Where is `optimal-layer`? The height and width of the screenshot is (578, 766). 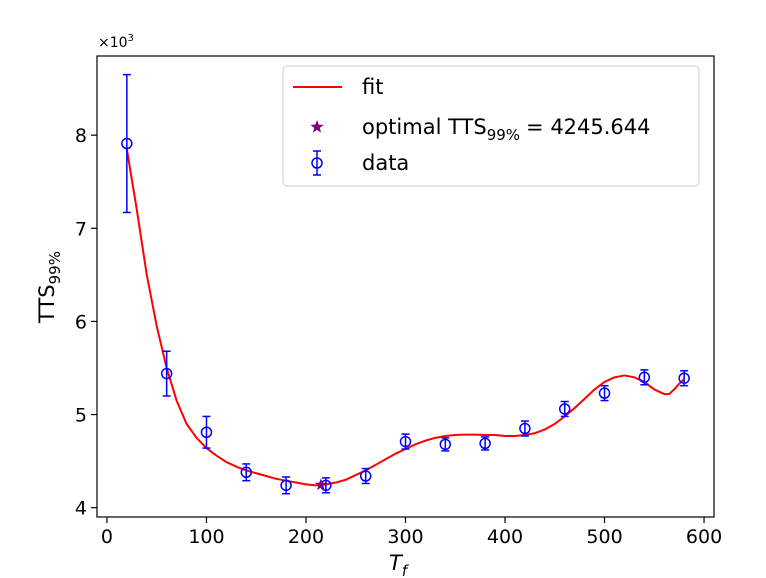
optimal-layer is located at coordinates (321, 484).